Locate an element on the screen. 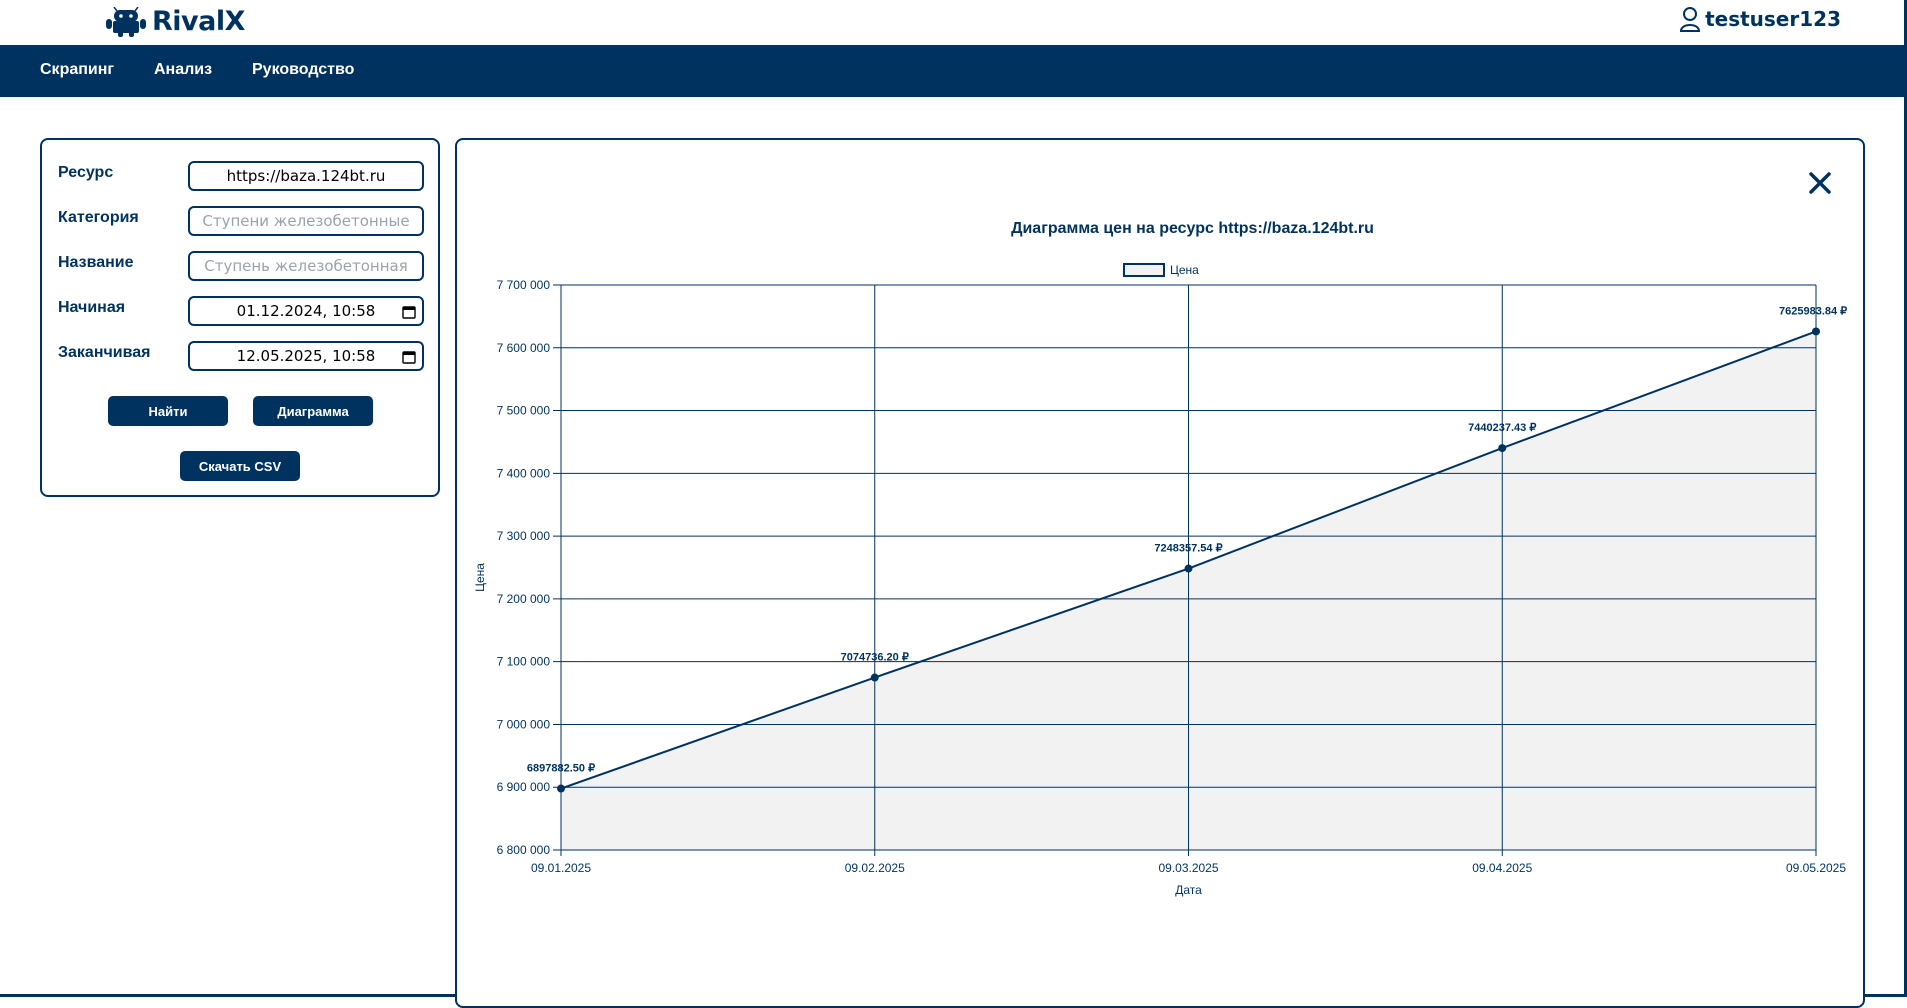 Image resolution: width=1907 pixels, height=1008 pixels. username: testuser123 is located at coordinates (1773, 19).